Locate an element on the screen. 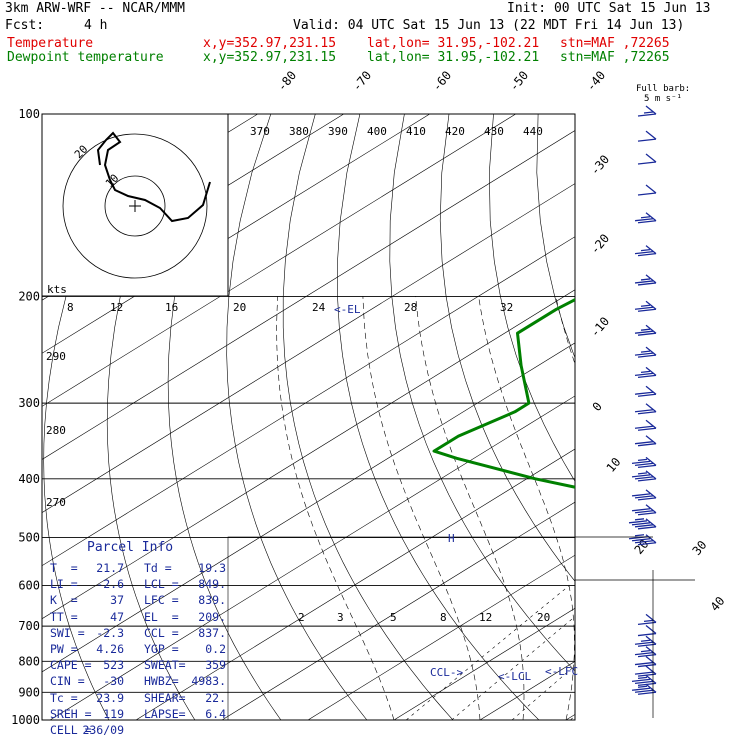 This screenshot has width=740, height=740. pressure-label-700: 700 is located at coordinates (29, 626).